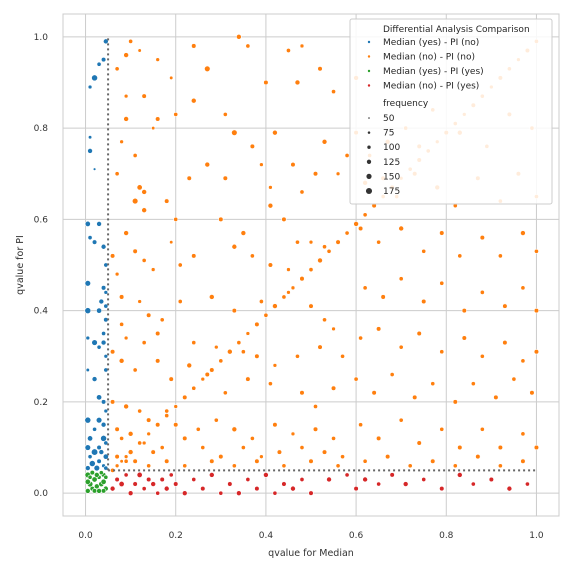 The height and width of the screenshot is (573, 573). What do you see at coordinates (431, 87) in the screenshot?
I see `legend-entry: Median (no) - PI (yes)` at bounding box center [431, 87].